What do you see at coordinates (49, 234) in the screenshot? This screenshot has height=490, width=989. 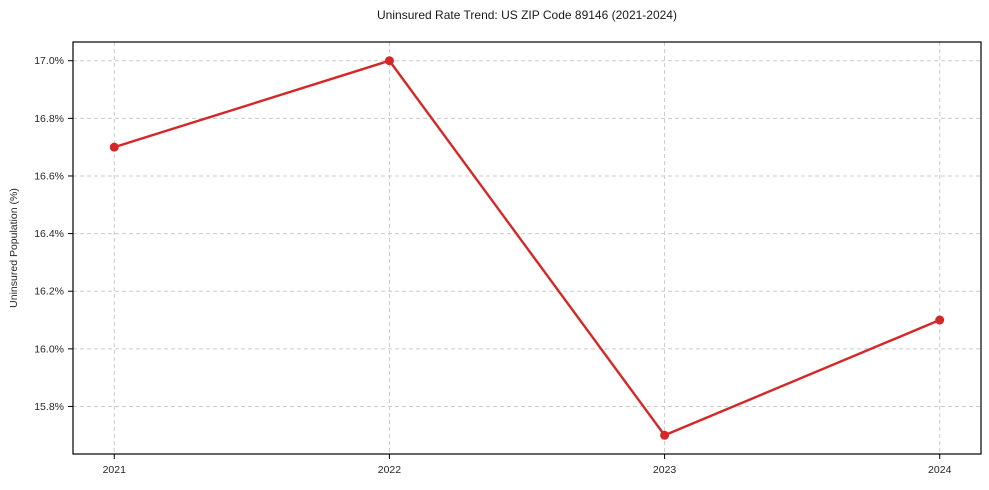 I see `y-tick-label: 16.4%` at bounding box center [49, 234].